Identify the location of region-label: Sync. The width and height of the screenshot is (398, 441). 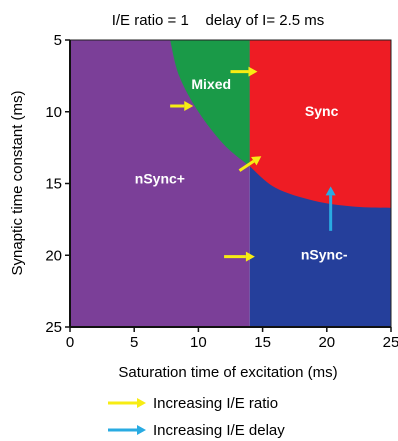
(322, 111).